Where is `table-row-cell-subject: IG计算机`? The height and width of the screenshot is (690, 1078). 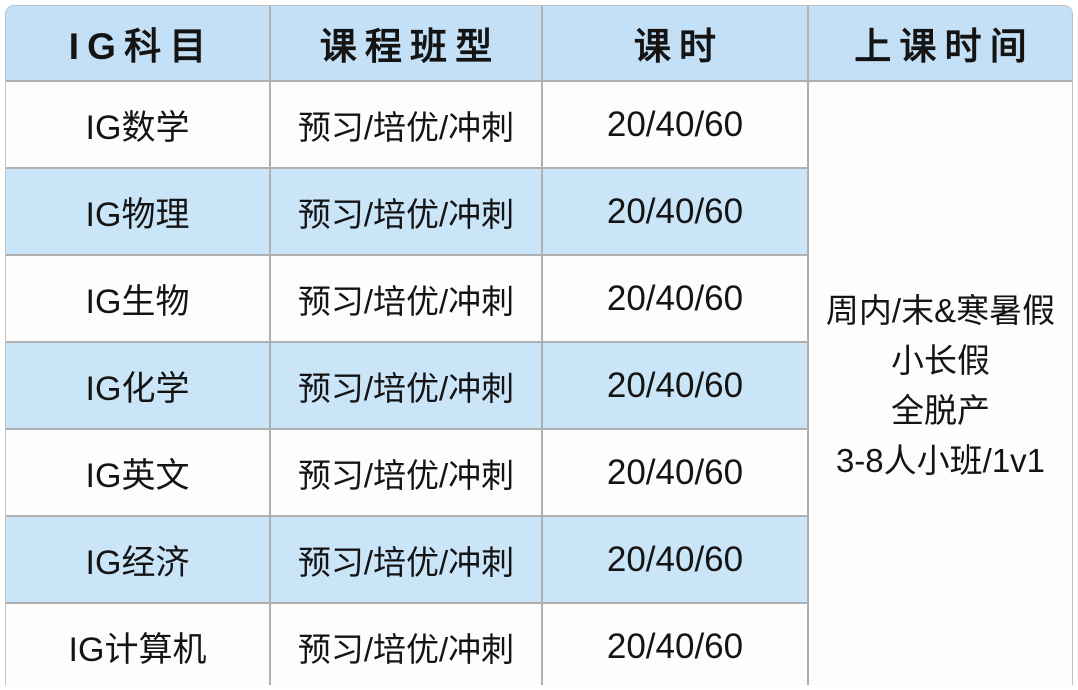
table-row-cell-subject: IG计算机 is located at coordinates (137, 644).